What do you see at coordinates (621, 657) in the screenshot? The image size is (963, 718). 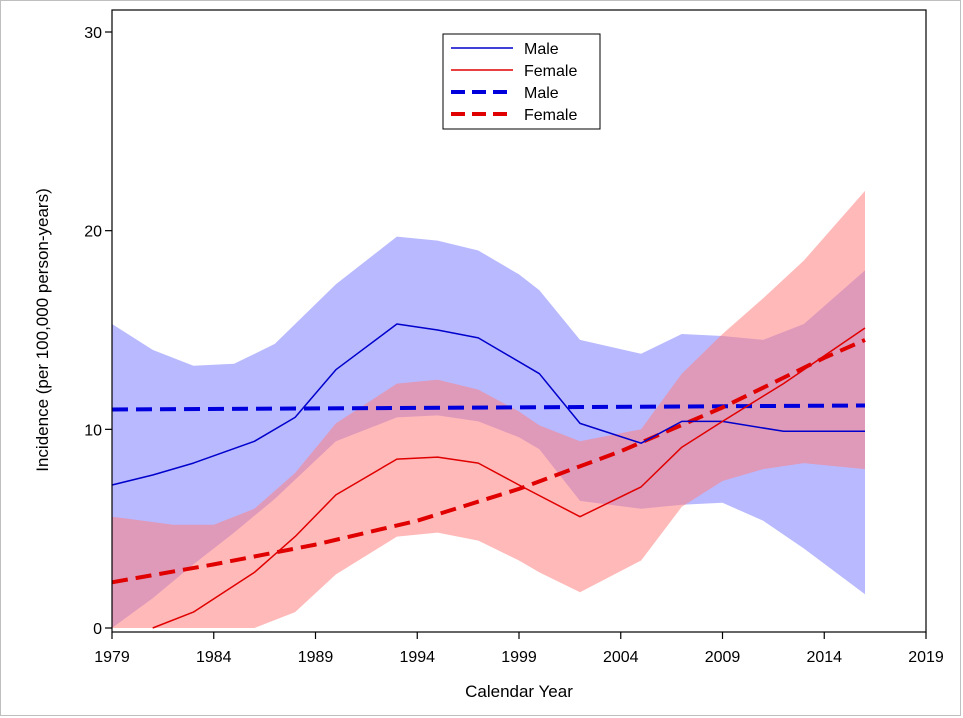 I see `x-tick-label: 2004` at bounding box center [621, 657].